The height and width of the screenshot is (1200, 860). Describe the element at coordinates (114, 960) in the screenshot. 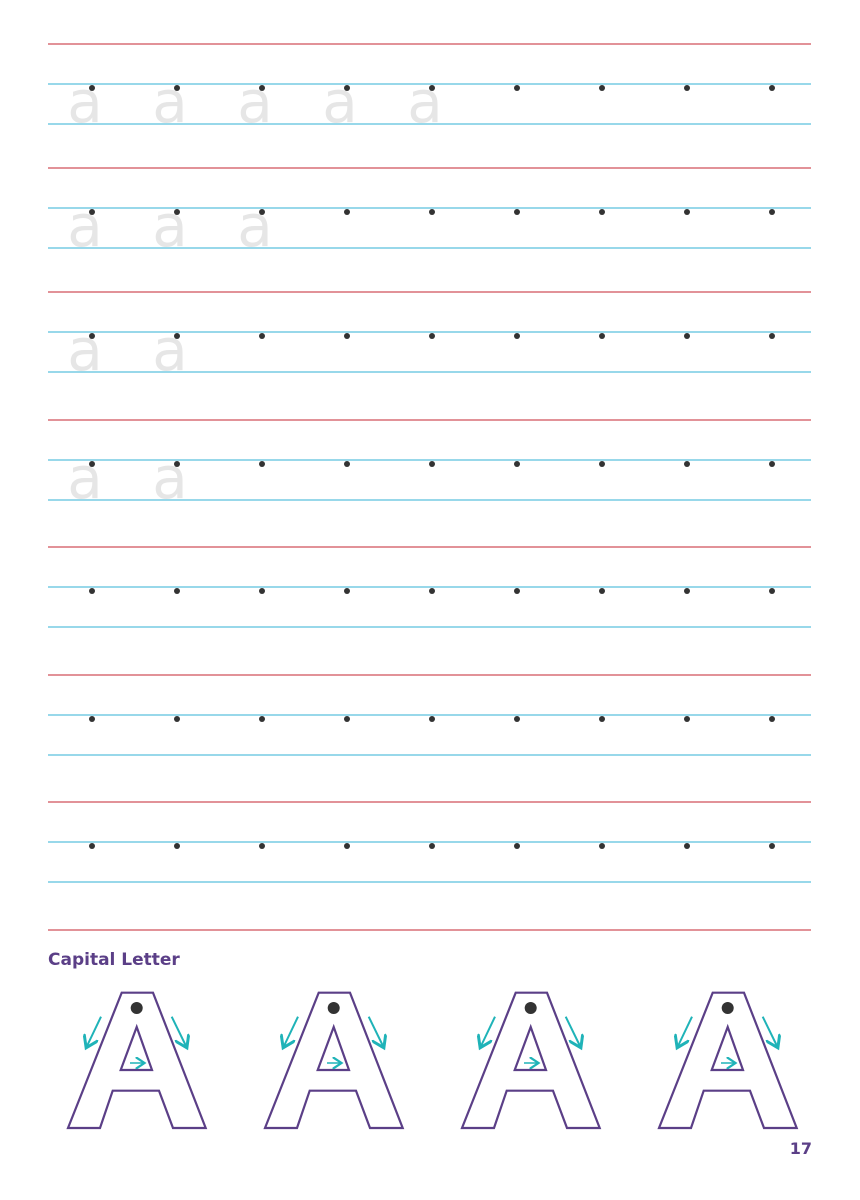

I see `section-title: Capital Letter` at that location.